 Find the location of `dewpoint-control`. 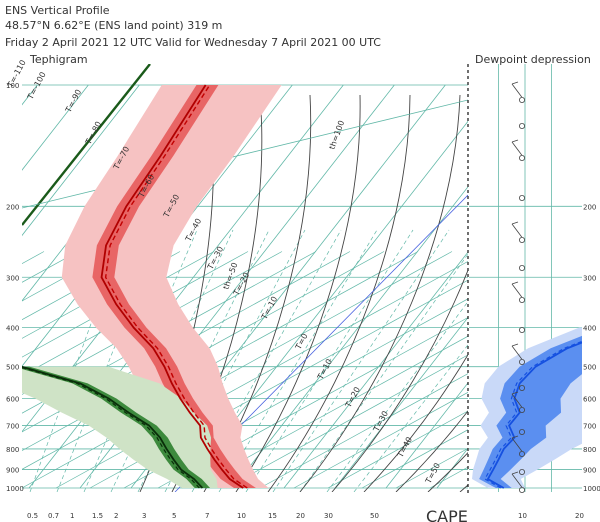

dewpoint-control is located at coordinates (111, 428).